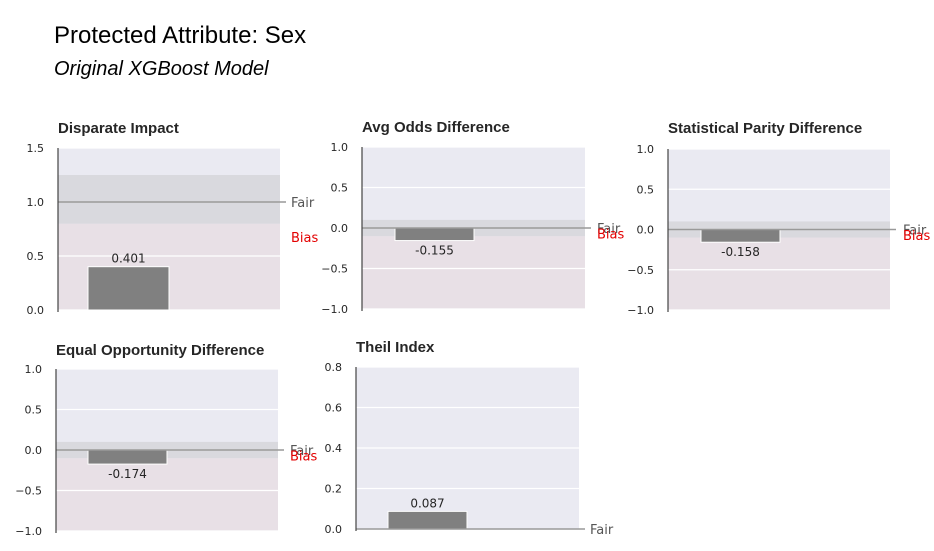 The image size is (934, 551). I want to click on chart-title: Equal Opportunity Difference, so click(160, 350).